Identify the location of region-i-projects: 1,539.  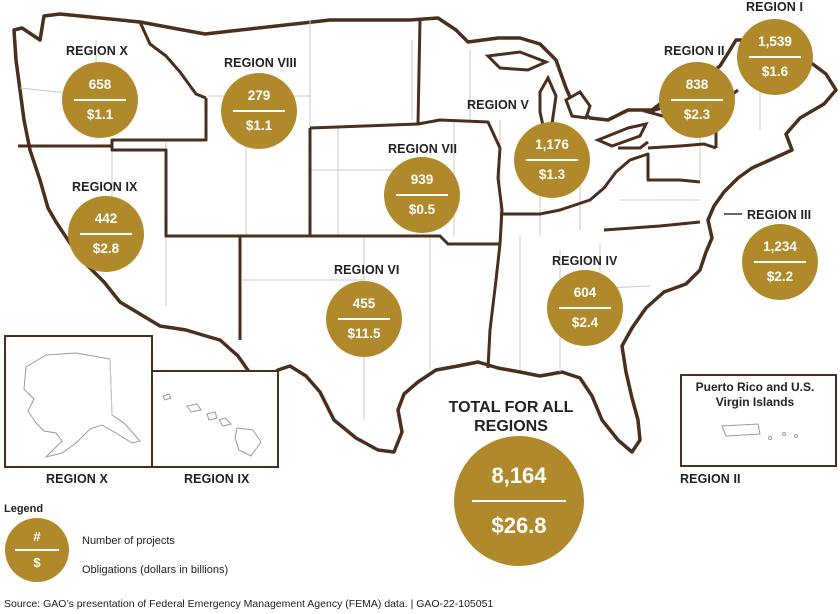
(775, 42).